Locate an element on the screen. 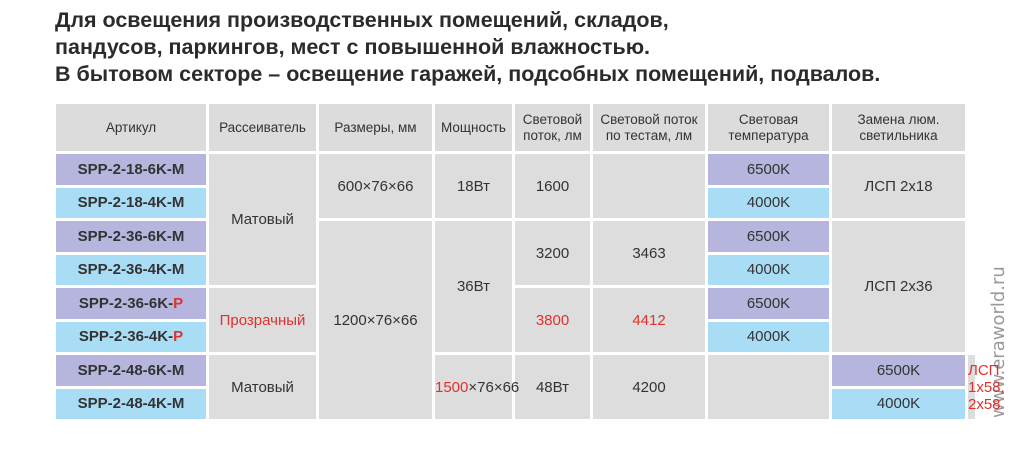 This screenshot has height=466, width=1024. table-row: SPP-2-36-4K-P 4000K is located at coordinates (515, 336).